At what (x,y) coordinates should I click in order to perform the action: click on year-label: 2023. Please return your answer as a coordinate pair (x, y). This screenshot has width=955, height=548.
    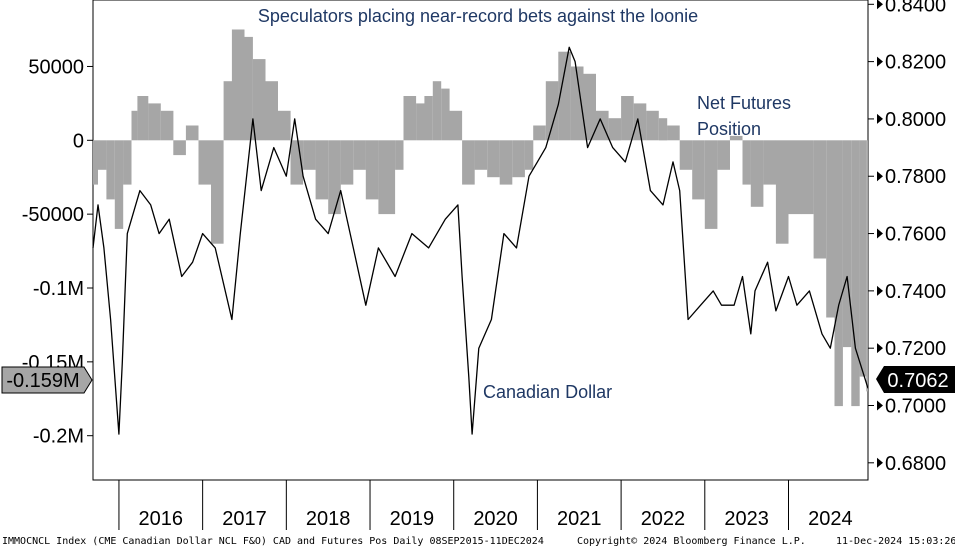
    Looking at the image, I should click on (746, 519).